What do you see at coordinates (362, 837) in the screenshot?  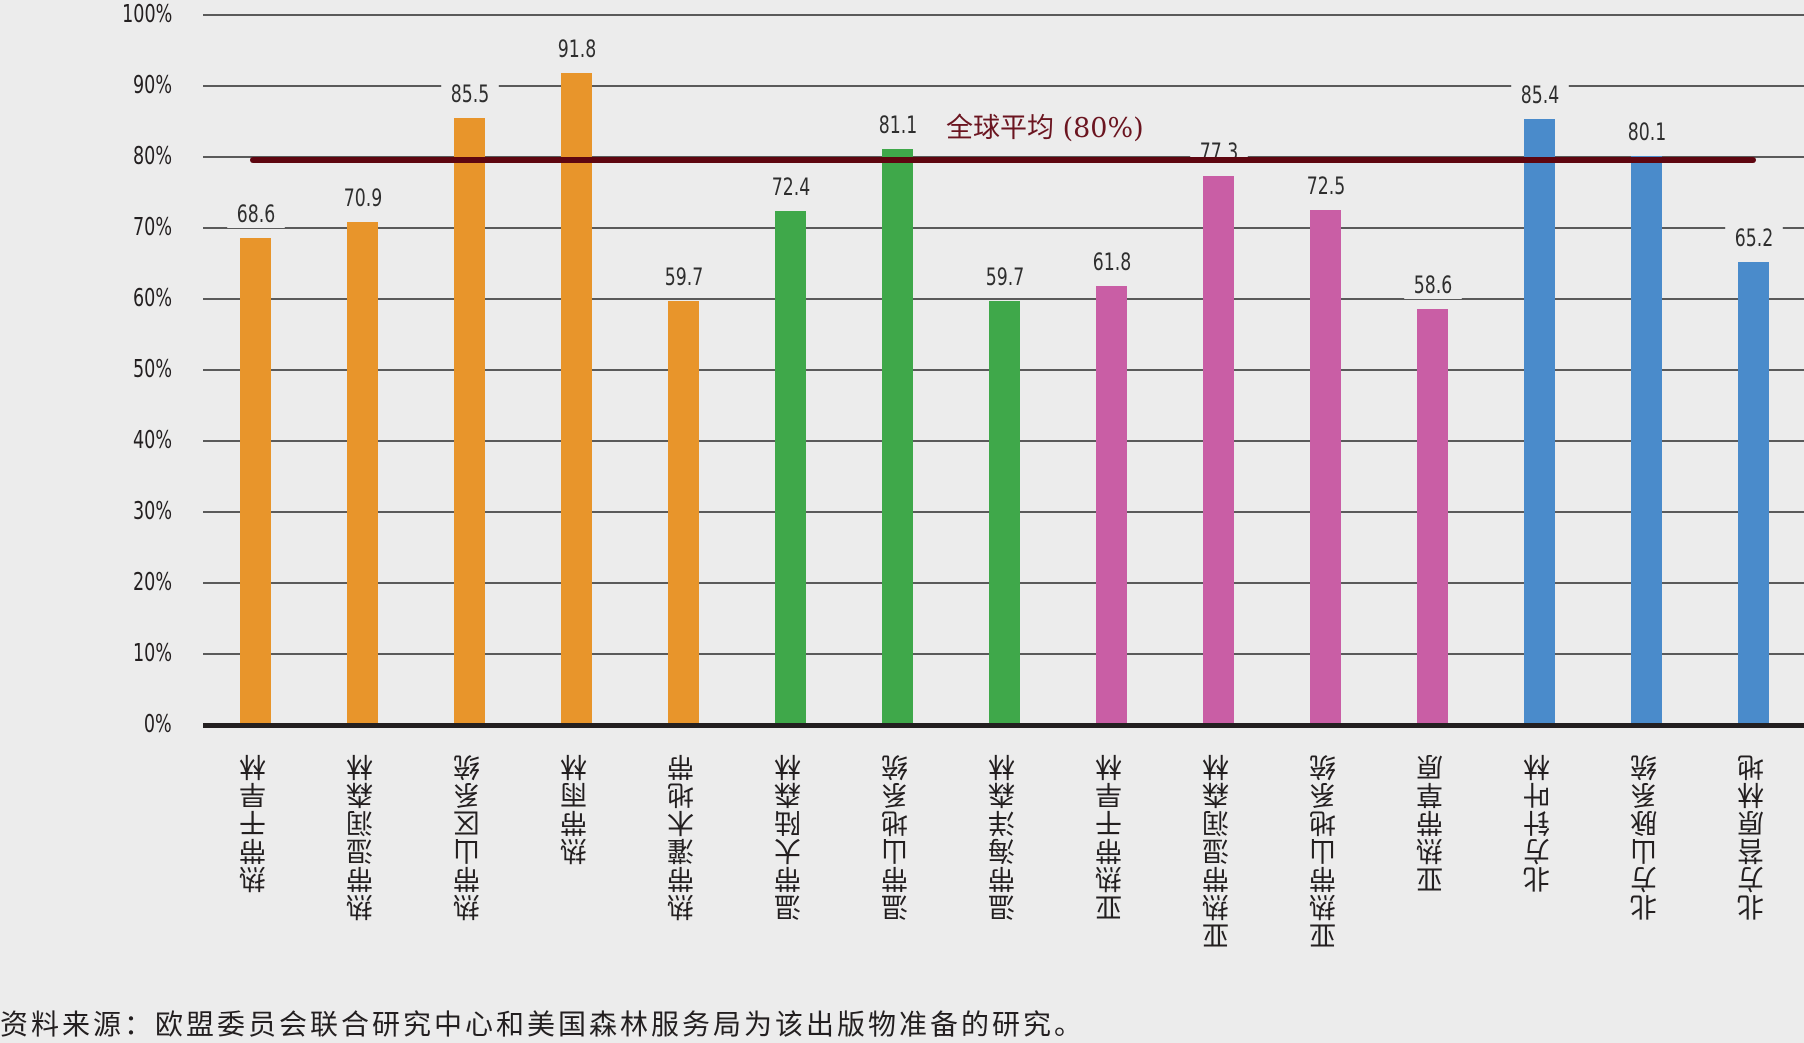 I see `x-category-label: 热带湿润森林` at bounding box center [362, 837].